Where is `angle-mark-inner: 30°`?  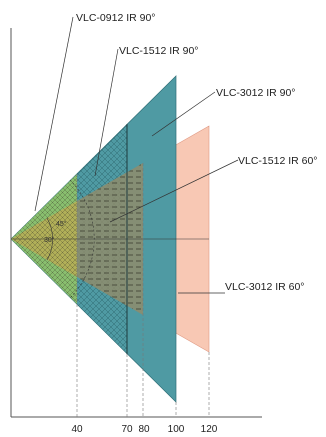
angle-mark-inner: 30° is located at coordinates (49, 240).